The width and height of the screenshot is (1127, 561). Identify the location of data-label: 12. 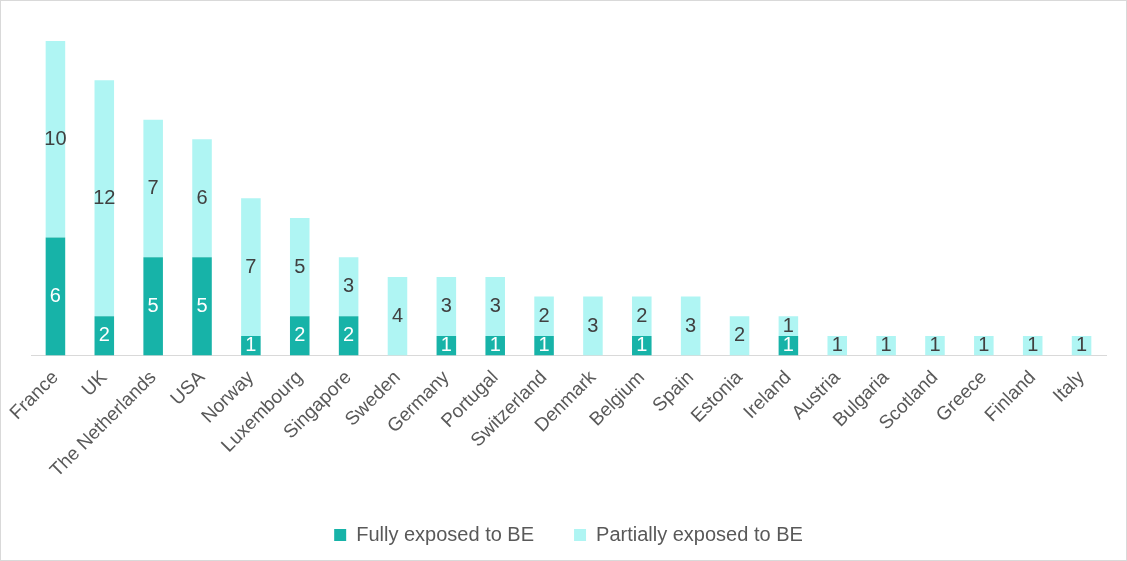
(104, 196).